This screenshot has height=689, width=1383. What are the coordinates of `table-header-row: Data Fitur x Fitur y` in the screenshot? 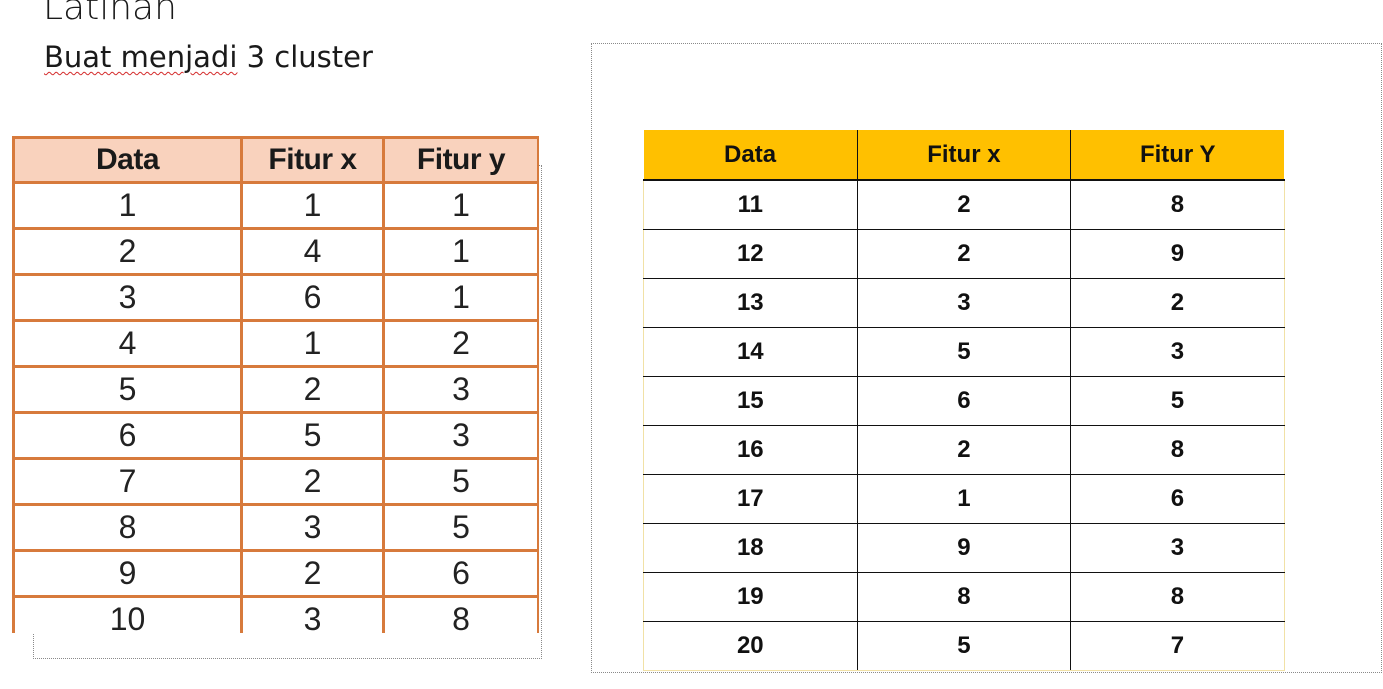 It's located at (275, 160).